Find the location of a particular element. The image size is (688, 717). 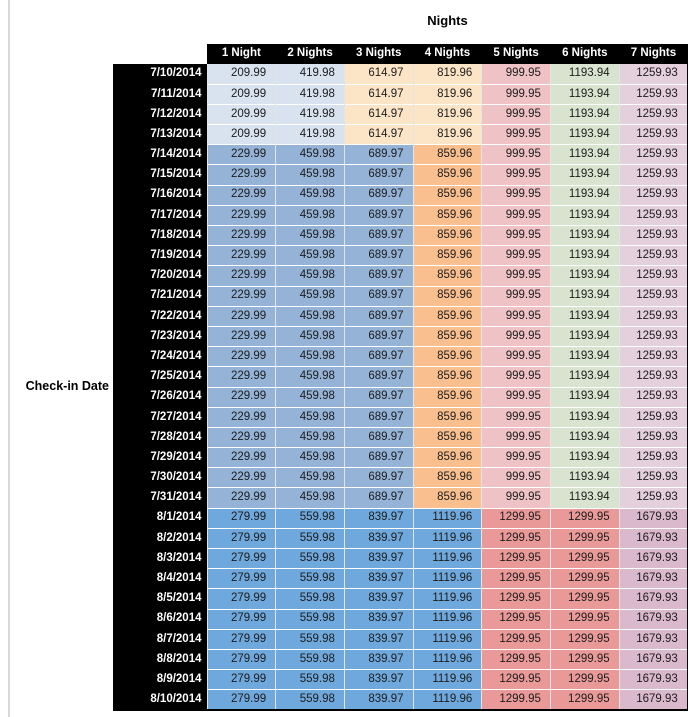

row-header-date: 7/30/2014 is located at coordinates (160, 477).